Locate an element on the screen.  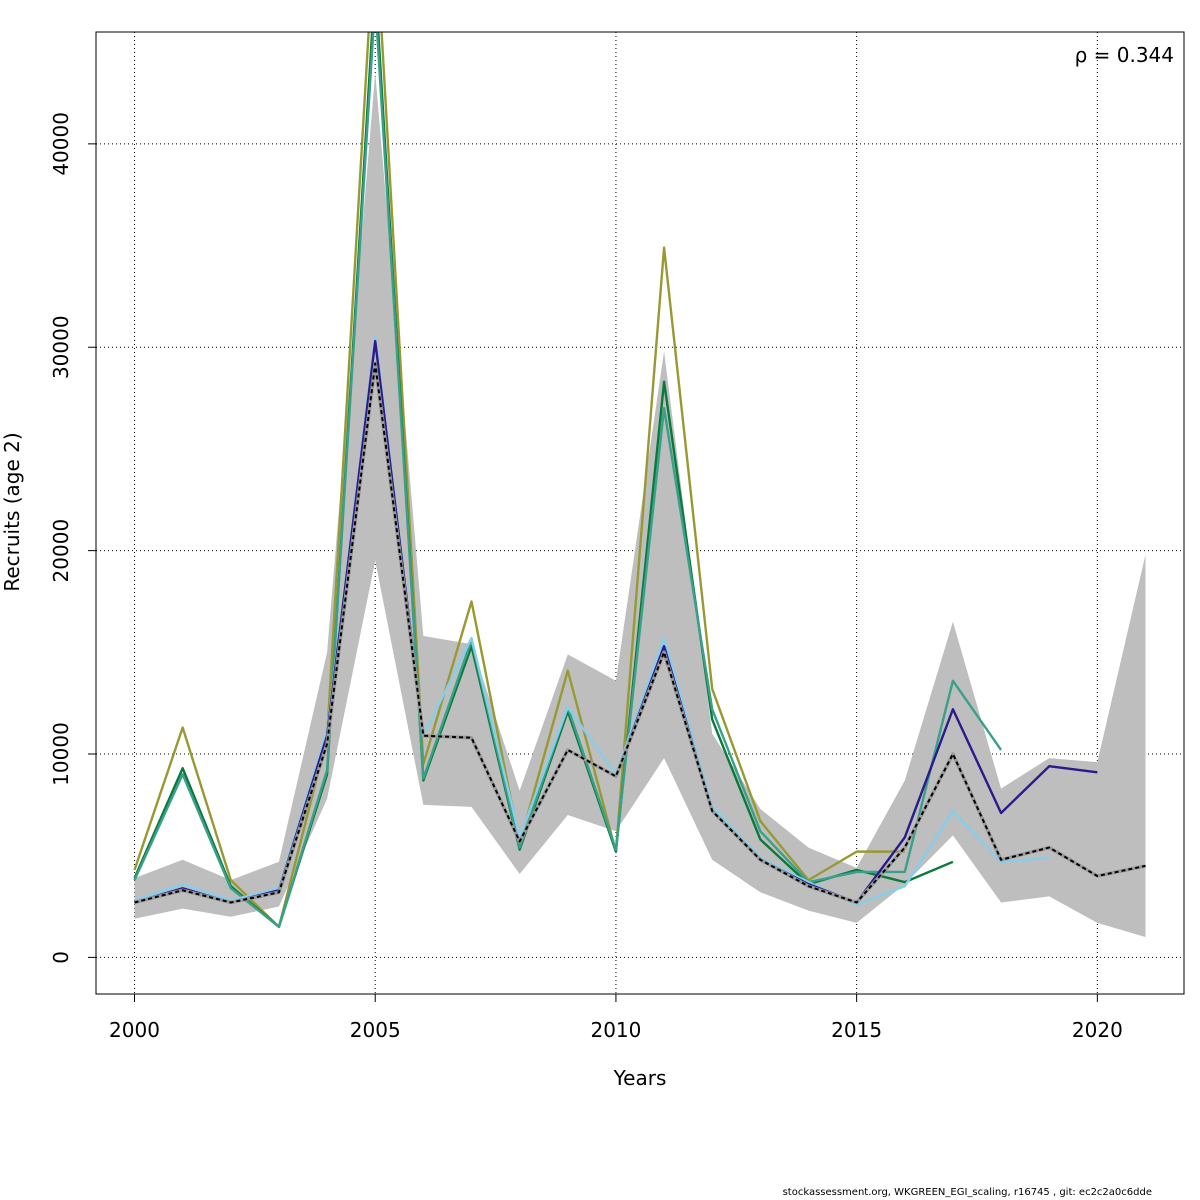
rho-annotation: ρ = 0.344 is located at coordinates (1124, 55).